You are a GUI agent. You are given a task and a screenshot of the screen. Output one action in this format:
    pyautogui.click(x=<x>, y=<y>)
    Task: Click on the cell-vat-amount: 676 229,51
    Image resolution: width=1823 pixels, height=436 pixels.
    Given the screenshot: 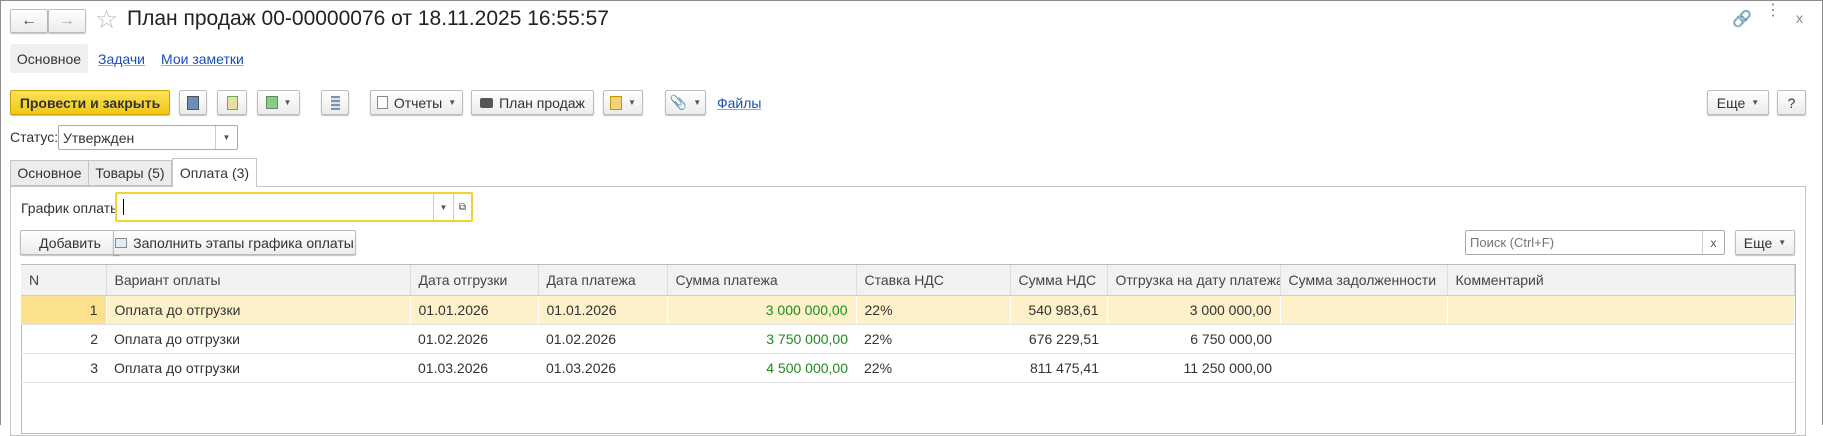 What is the action you would take?
    pyautogui.click(x=1058, y=339)
    